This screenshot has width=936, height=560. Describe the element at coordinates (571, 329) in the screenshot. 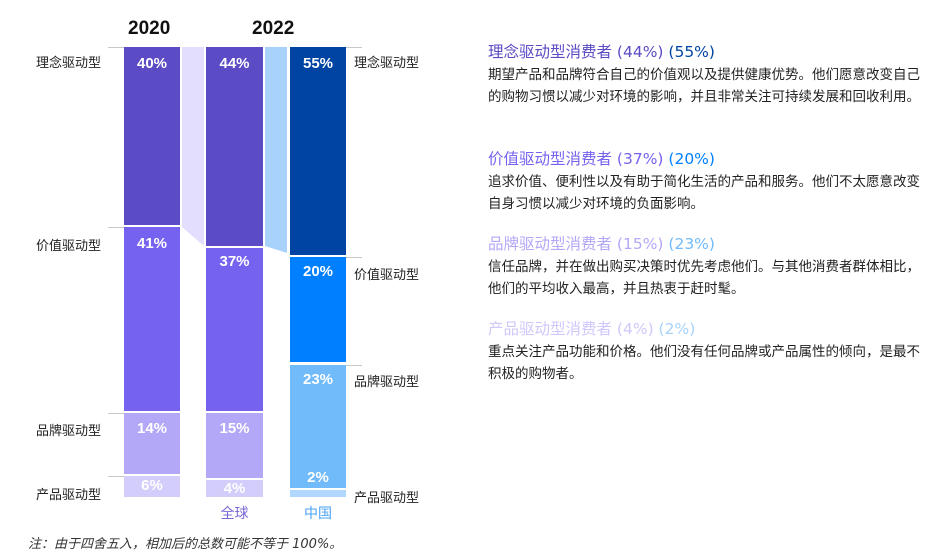

I see `description-title: 产品驱动型消费者 (4%)` at that location.